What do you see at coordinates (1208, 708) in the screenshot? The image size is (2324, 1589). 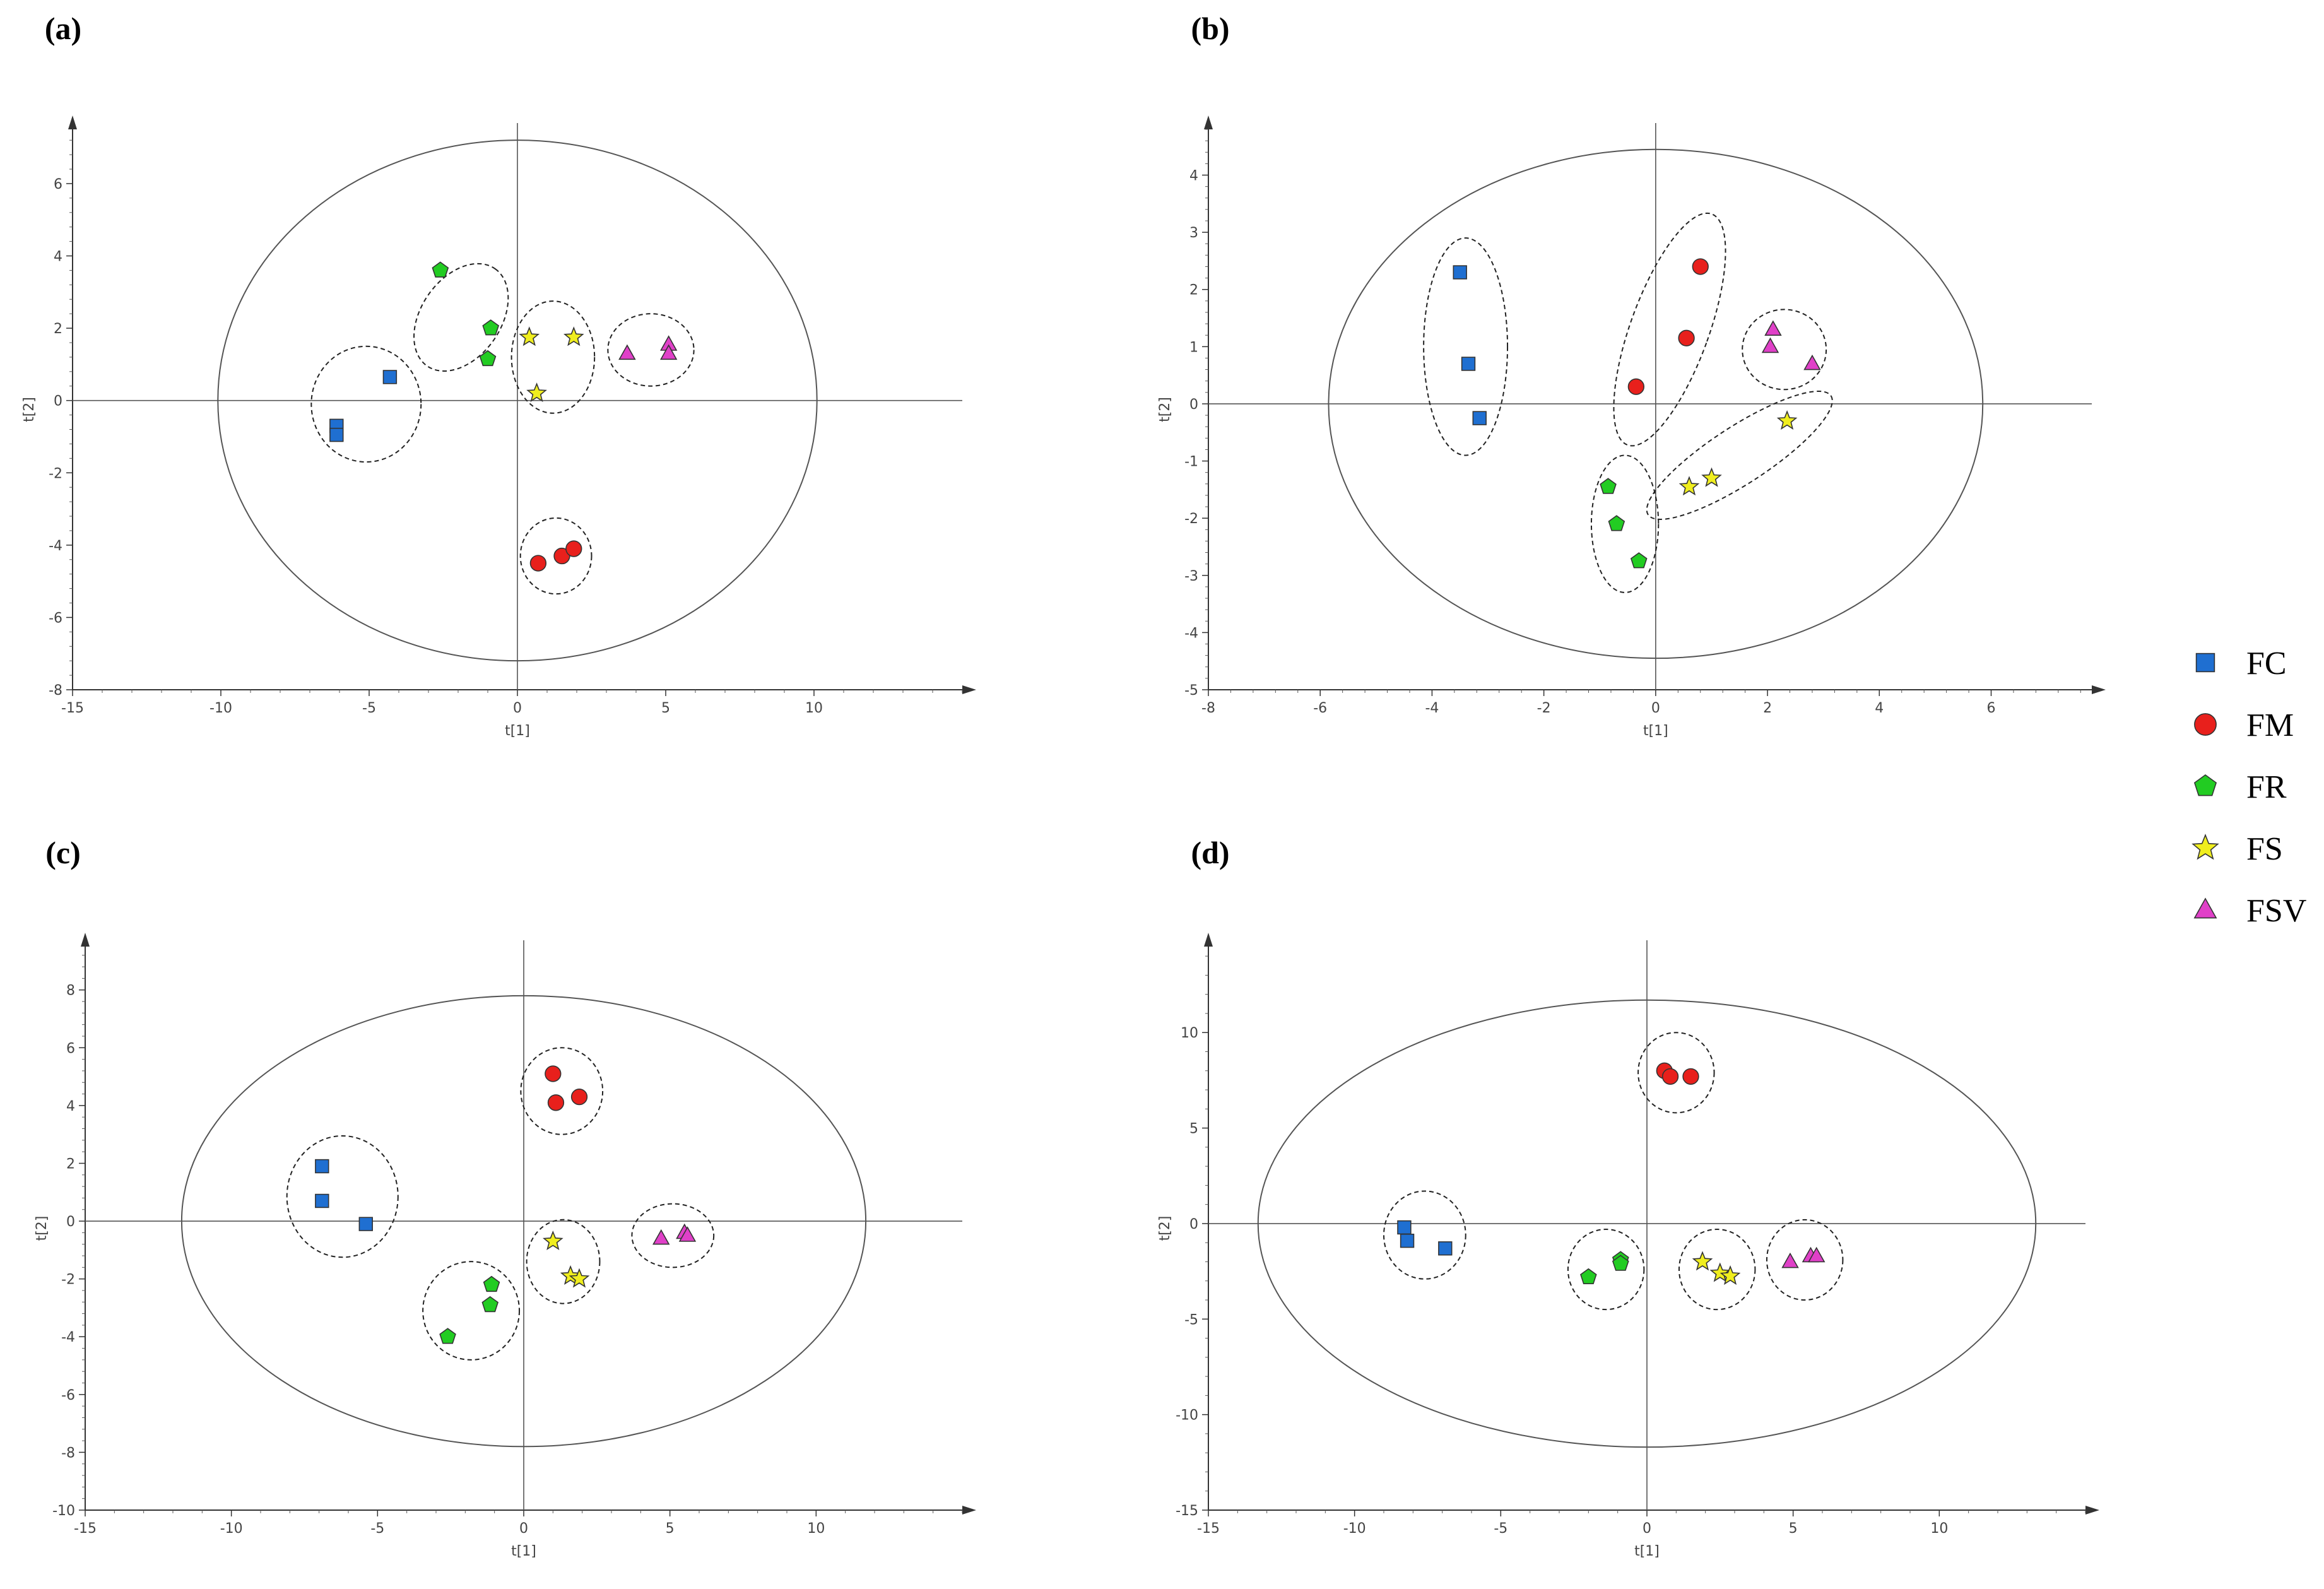 I see `x-tick-label: -8` at bounding box center [1208, 708].